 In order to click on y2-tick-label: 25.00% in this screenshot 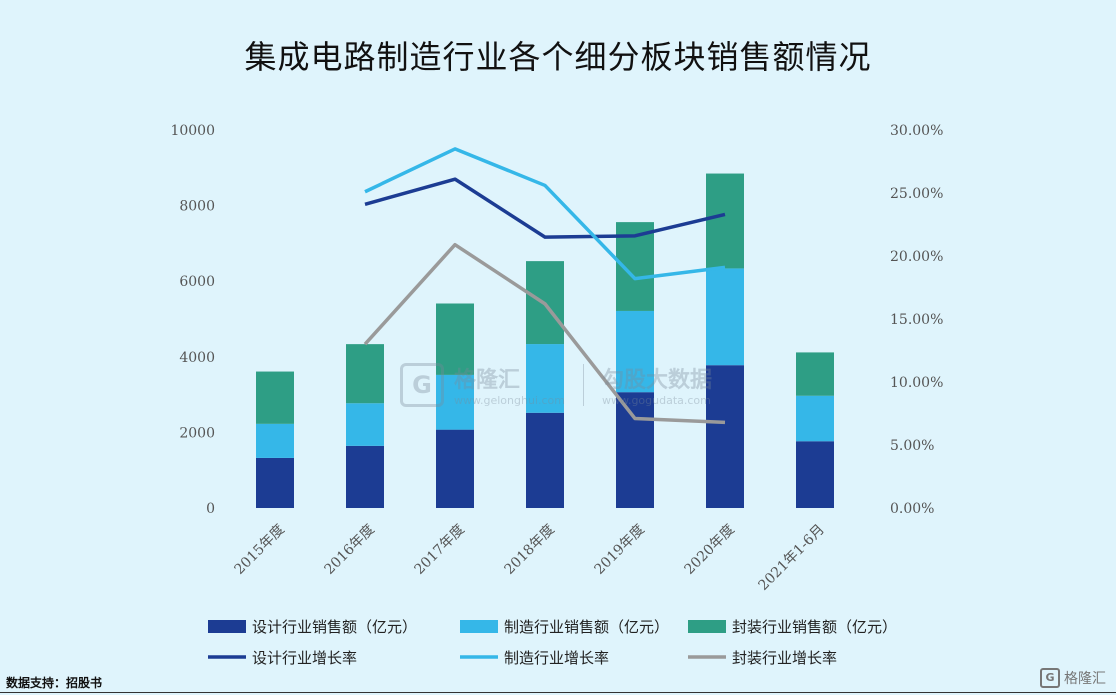, I will do `click(916, 194)`.